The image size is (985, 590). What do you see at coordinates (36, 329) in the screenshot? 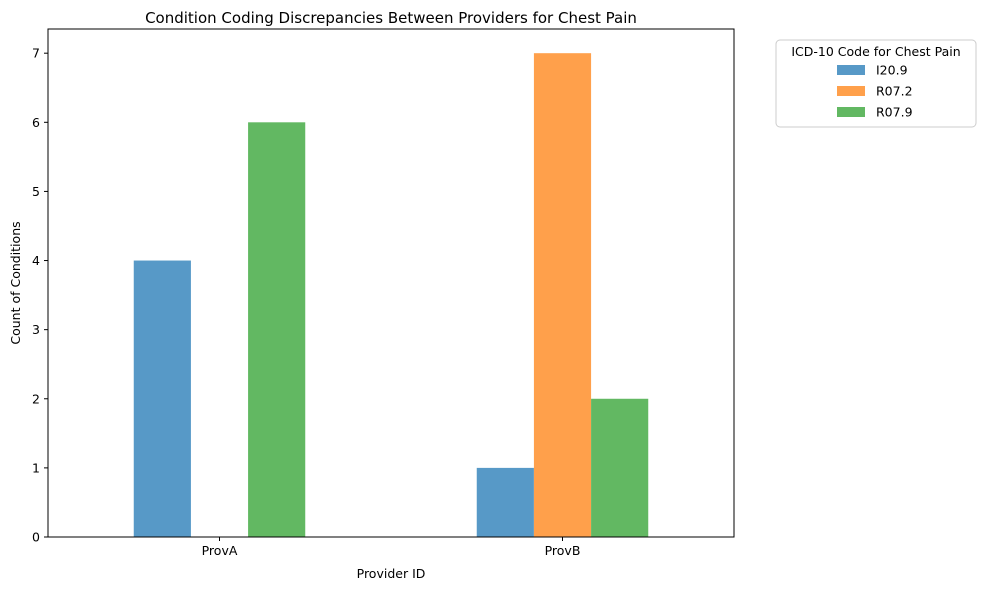
I see `y-tick-label: 3` at bounding box center [36, 329].